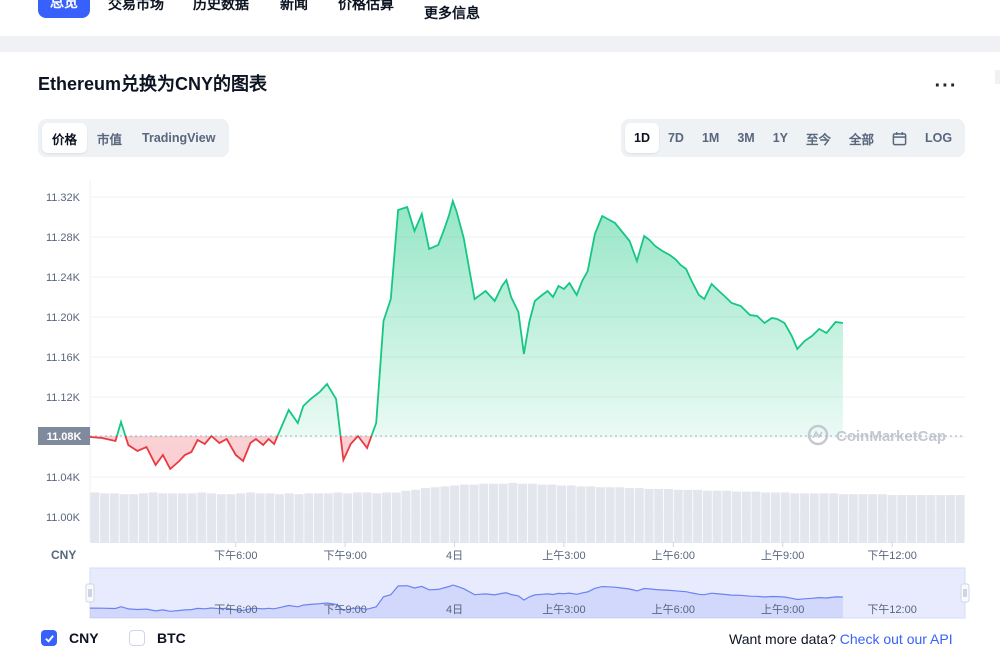  What do you see at coordinates (235, 609) in the screenshot?
I see `navigator-tick-label: 下午6:00` at bounding box center [235, 609].